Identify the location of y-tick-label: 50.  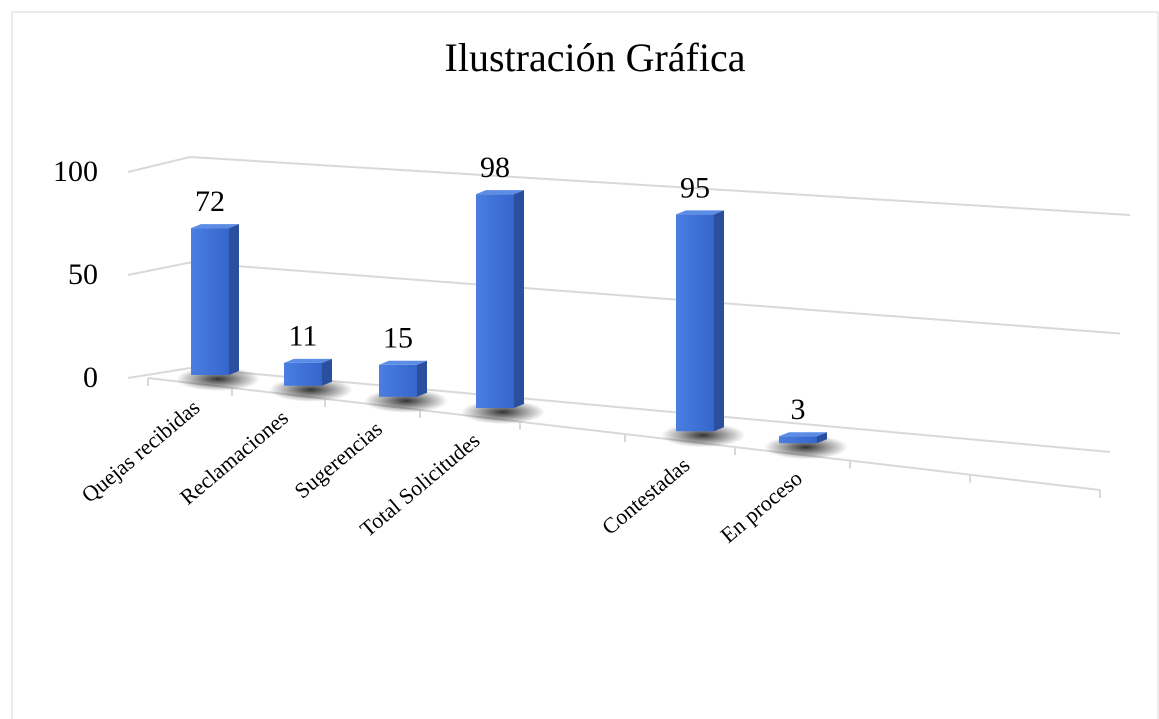
(83, 274).